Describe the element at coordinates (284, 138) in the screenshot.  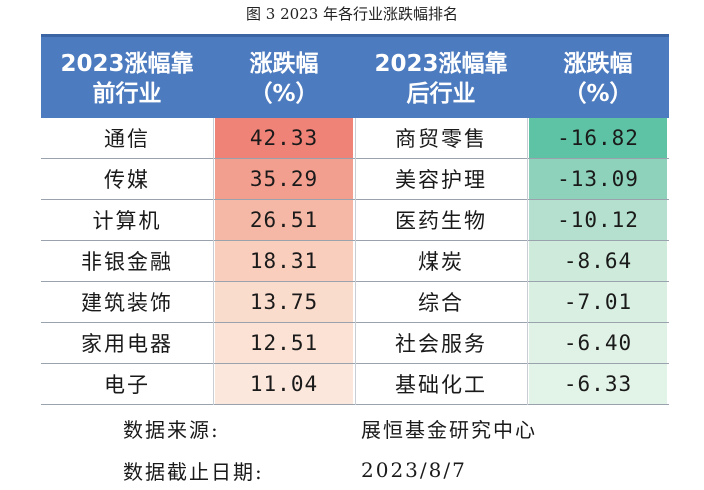
I see `top-change-cell: 42.33` at that location.